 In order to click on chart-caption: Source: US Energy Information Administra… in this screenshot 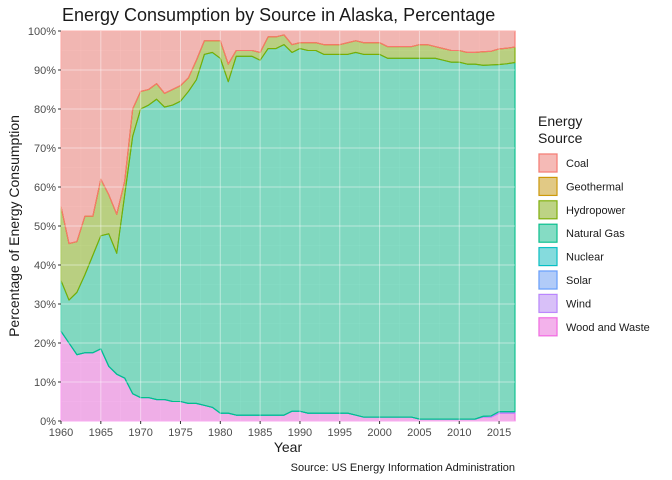, I will do `click(403, 468)`.